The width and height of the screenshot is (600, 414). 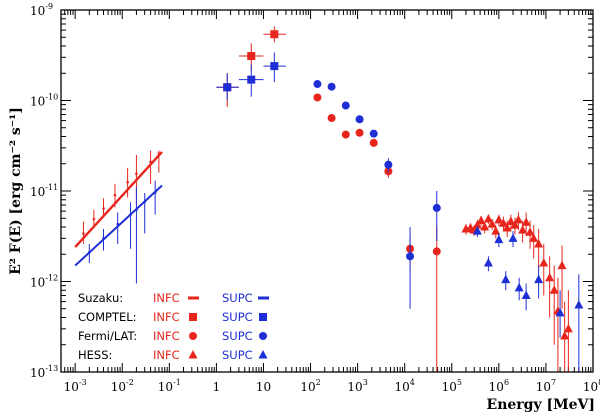 I want to click on legend-infc-marker, so click(x=193, y=317).